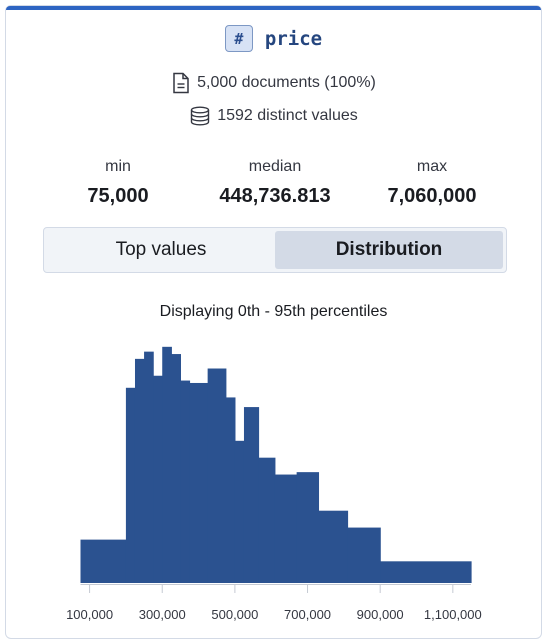 The image size is (549, 643). What do you see at coordinates (162, 614) in the screenshot?
I see `x-tick-label: 300,000` at bounding box center [162, 614].